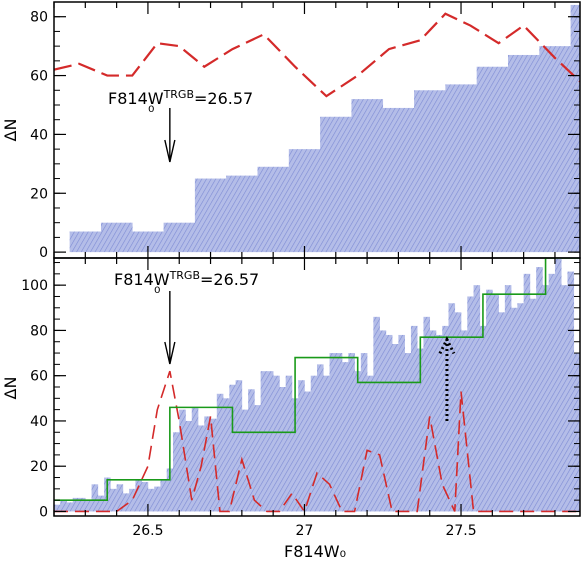 The height and width of the screenshot is (566, 581). Describe the element at coordinates (180, 125) in the screenshot. I see `top-annotation: F814WTRGB=26.57 ₀` at that location.